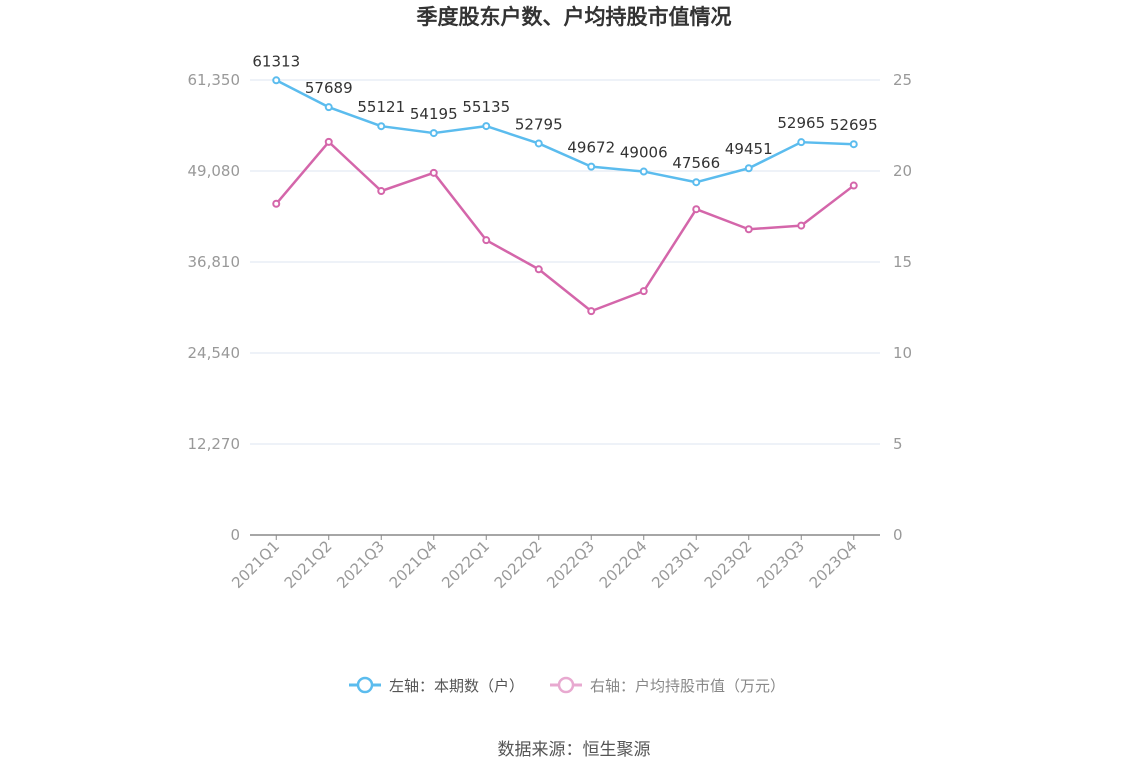 Image resolution: width=1148 pixels, height=776 pixels. Describe the element at coordinates (902, 353) in the screenshot. I see `right-tick-label: 10` at that location.